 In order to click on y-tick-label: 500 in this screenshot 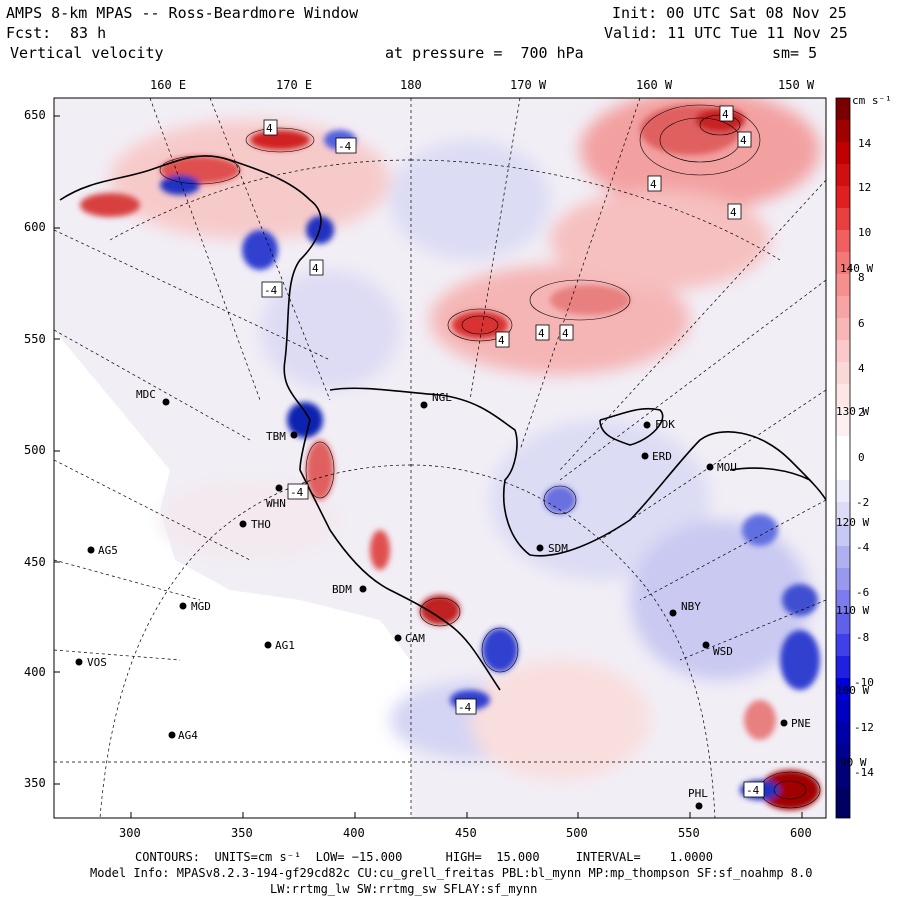, I will do `click(35, 450)`.